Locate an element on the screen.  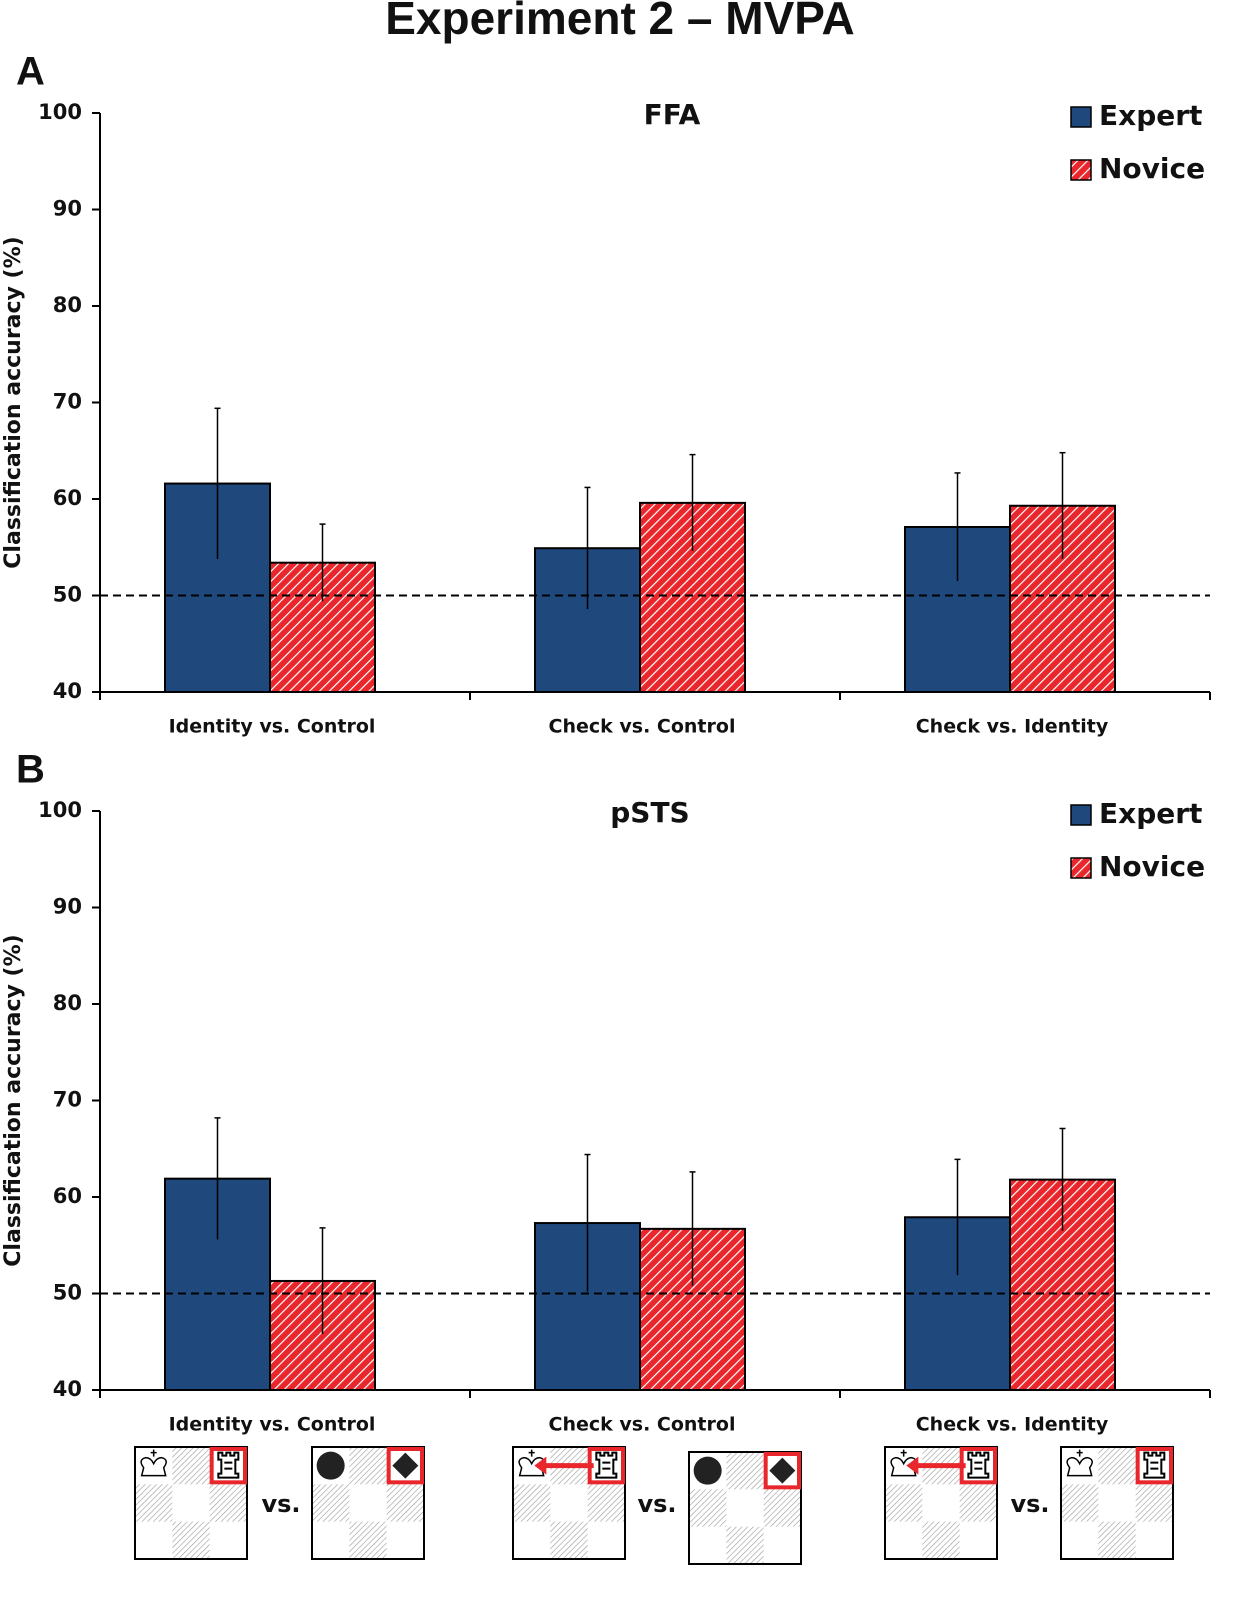
chart-title: FFA is located at coordinates (672, 114).